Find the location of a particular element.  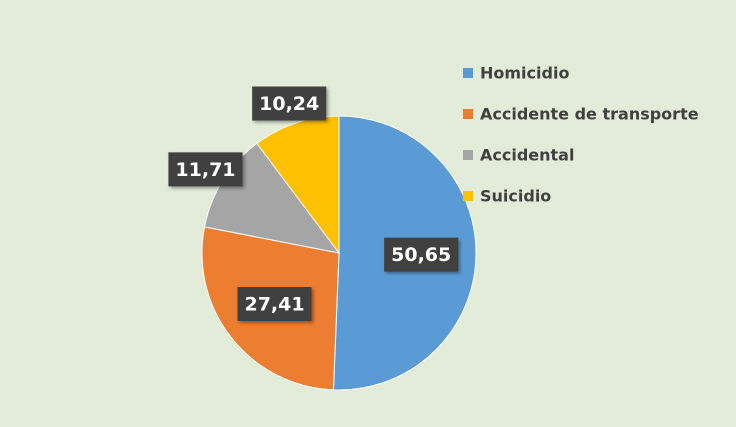

data-label-text: 27,41 is located at coordinates (274, 304).